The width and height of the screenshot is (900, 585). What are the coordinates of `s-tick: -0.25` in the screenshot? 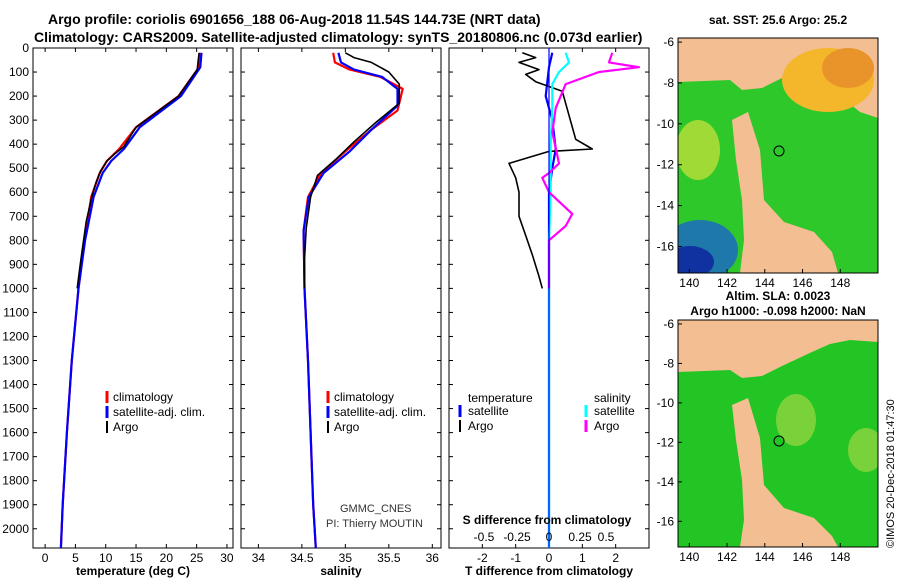 It's located at (517, 537).